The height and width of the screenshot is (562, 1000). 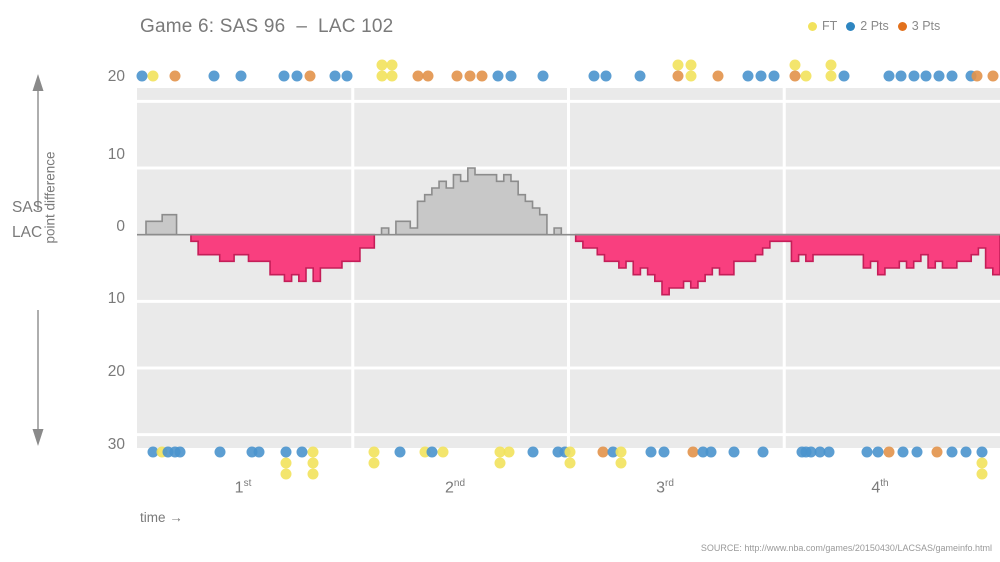 I want to click on q1-suffix: st, so click(x=247, y=483).